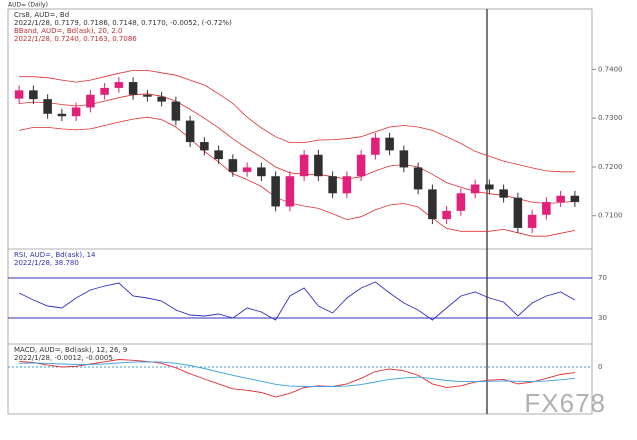  I want to click on watermark: FX678, so click(565, 403).